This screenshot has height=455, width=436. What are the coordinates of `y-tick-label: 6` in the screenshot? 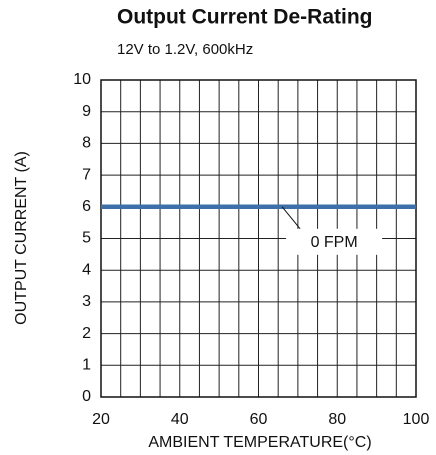 It's located at (86, 206).